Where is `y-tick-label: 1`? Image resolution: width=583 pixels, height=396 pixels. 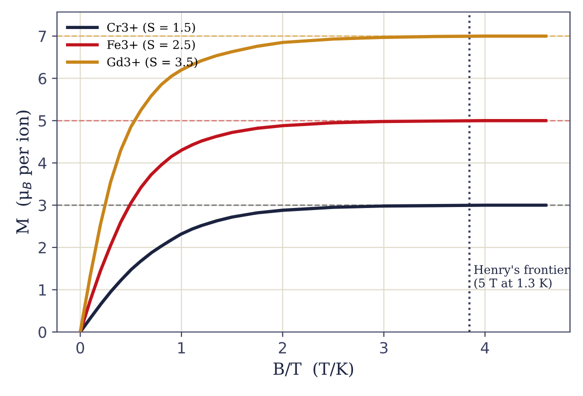
y-tick-label: 1 is located at coordinates (42, 290).